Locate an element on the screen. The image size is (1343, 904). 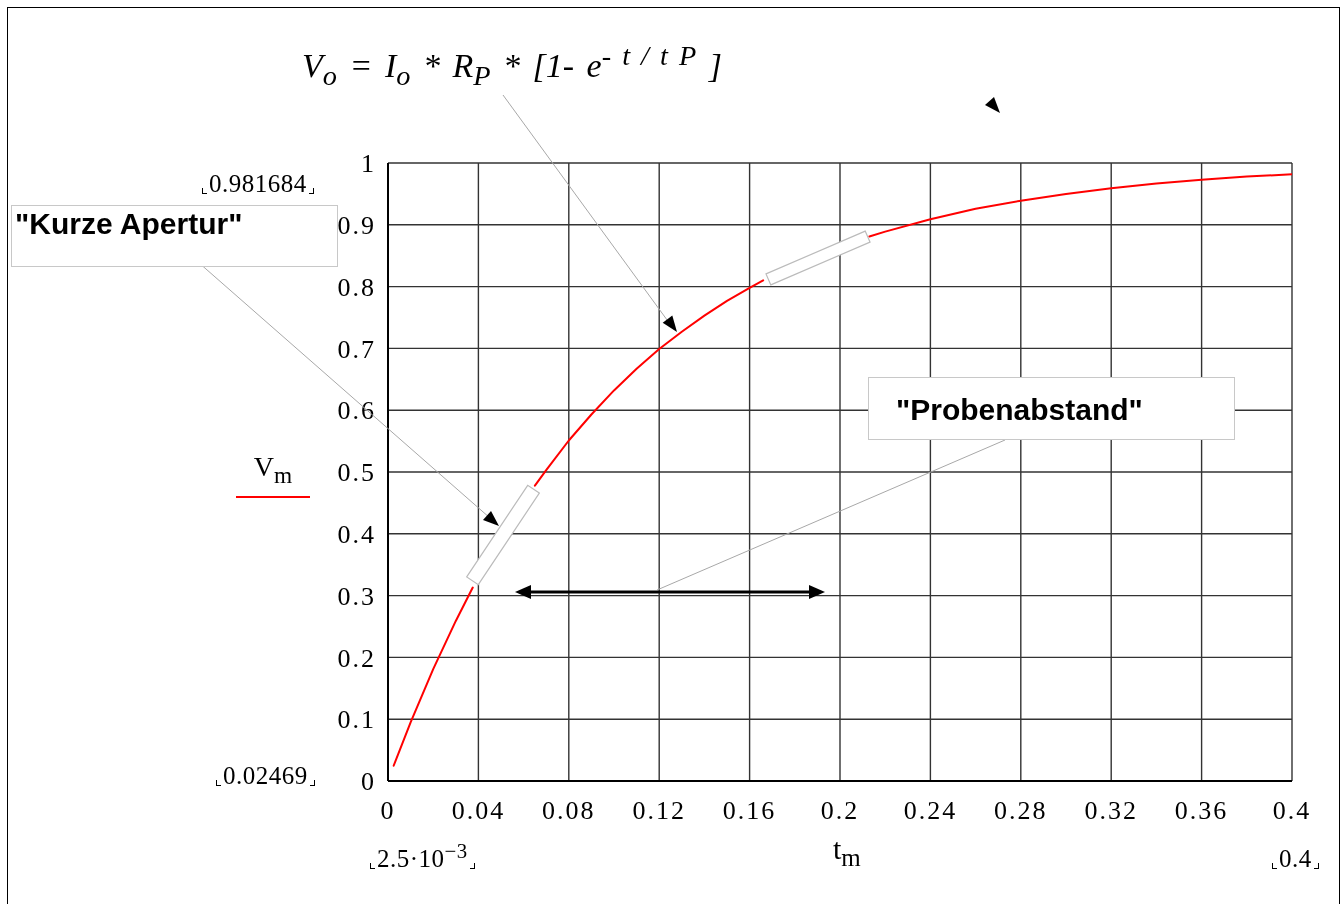
y-tick-label: 0.8 is located at coordinates (356, 287).